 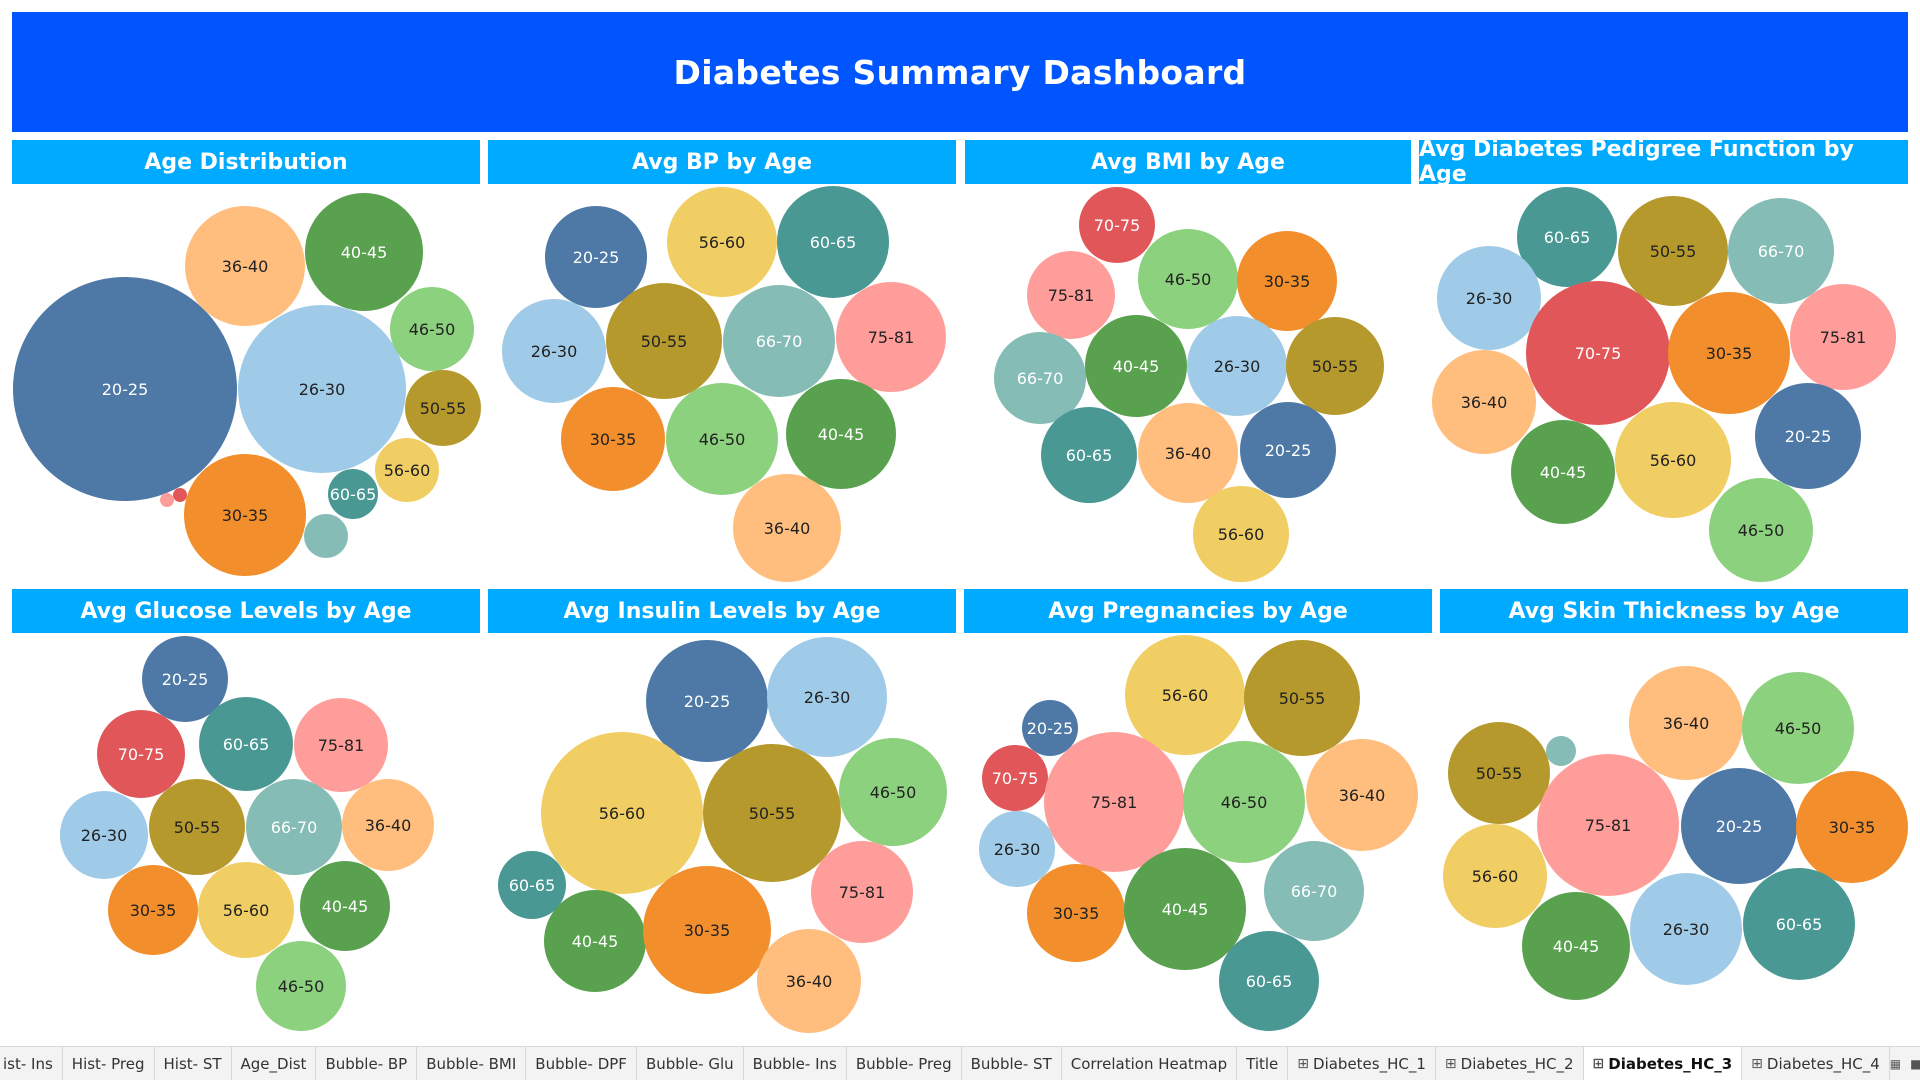 I want to click on tab-bubble-dpf: Bubble- DPF, so click(x=581, y=1063).